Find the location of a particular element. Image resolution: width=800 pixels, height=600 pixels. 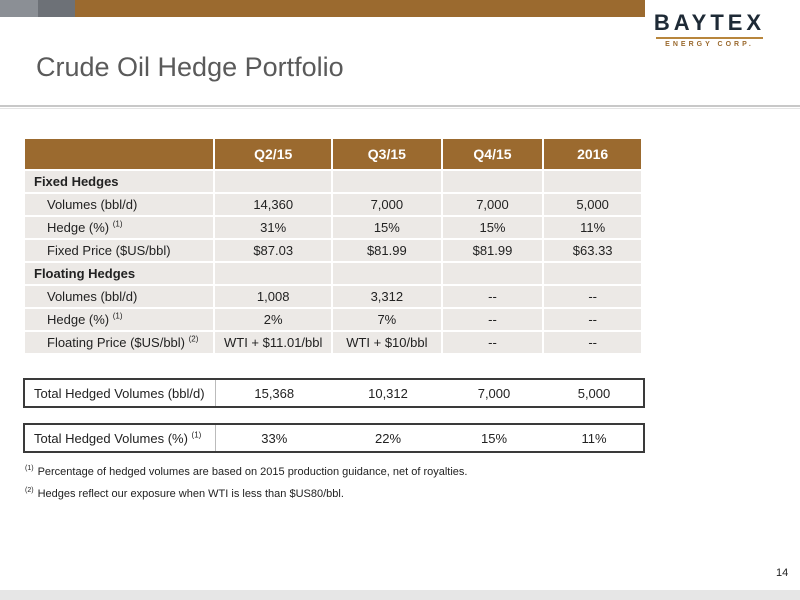

footnote-ref: (2) is located at coordinates (193, 339).